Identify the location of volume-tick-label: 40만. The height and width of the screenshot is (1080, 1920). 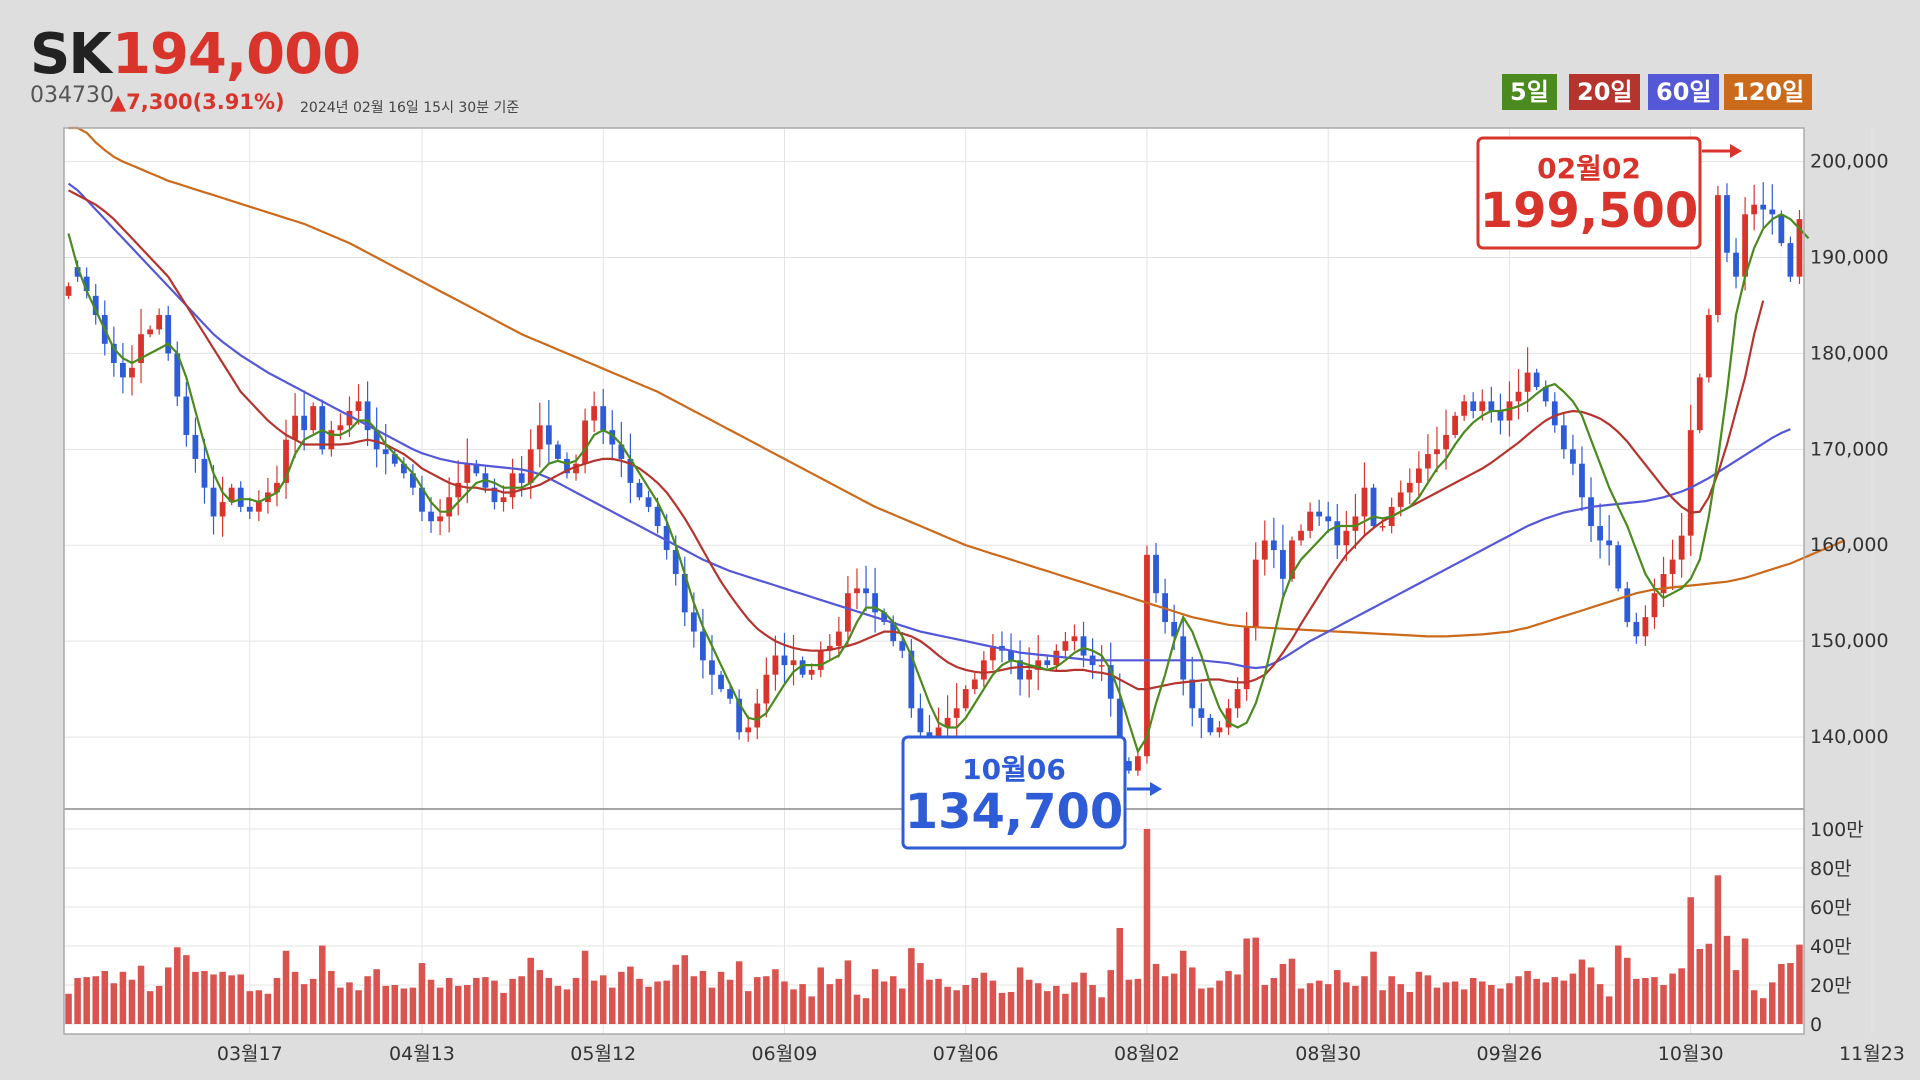
(1831, 947).